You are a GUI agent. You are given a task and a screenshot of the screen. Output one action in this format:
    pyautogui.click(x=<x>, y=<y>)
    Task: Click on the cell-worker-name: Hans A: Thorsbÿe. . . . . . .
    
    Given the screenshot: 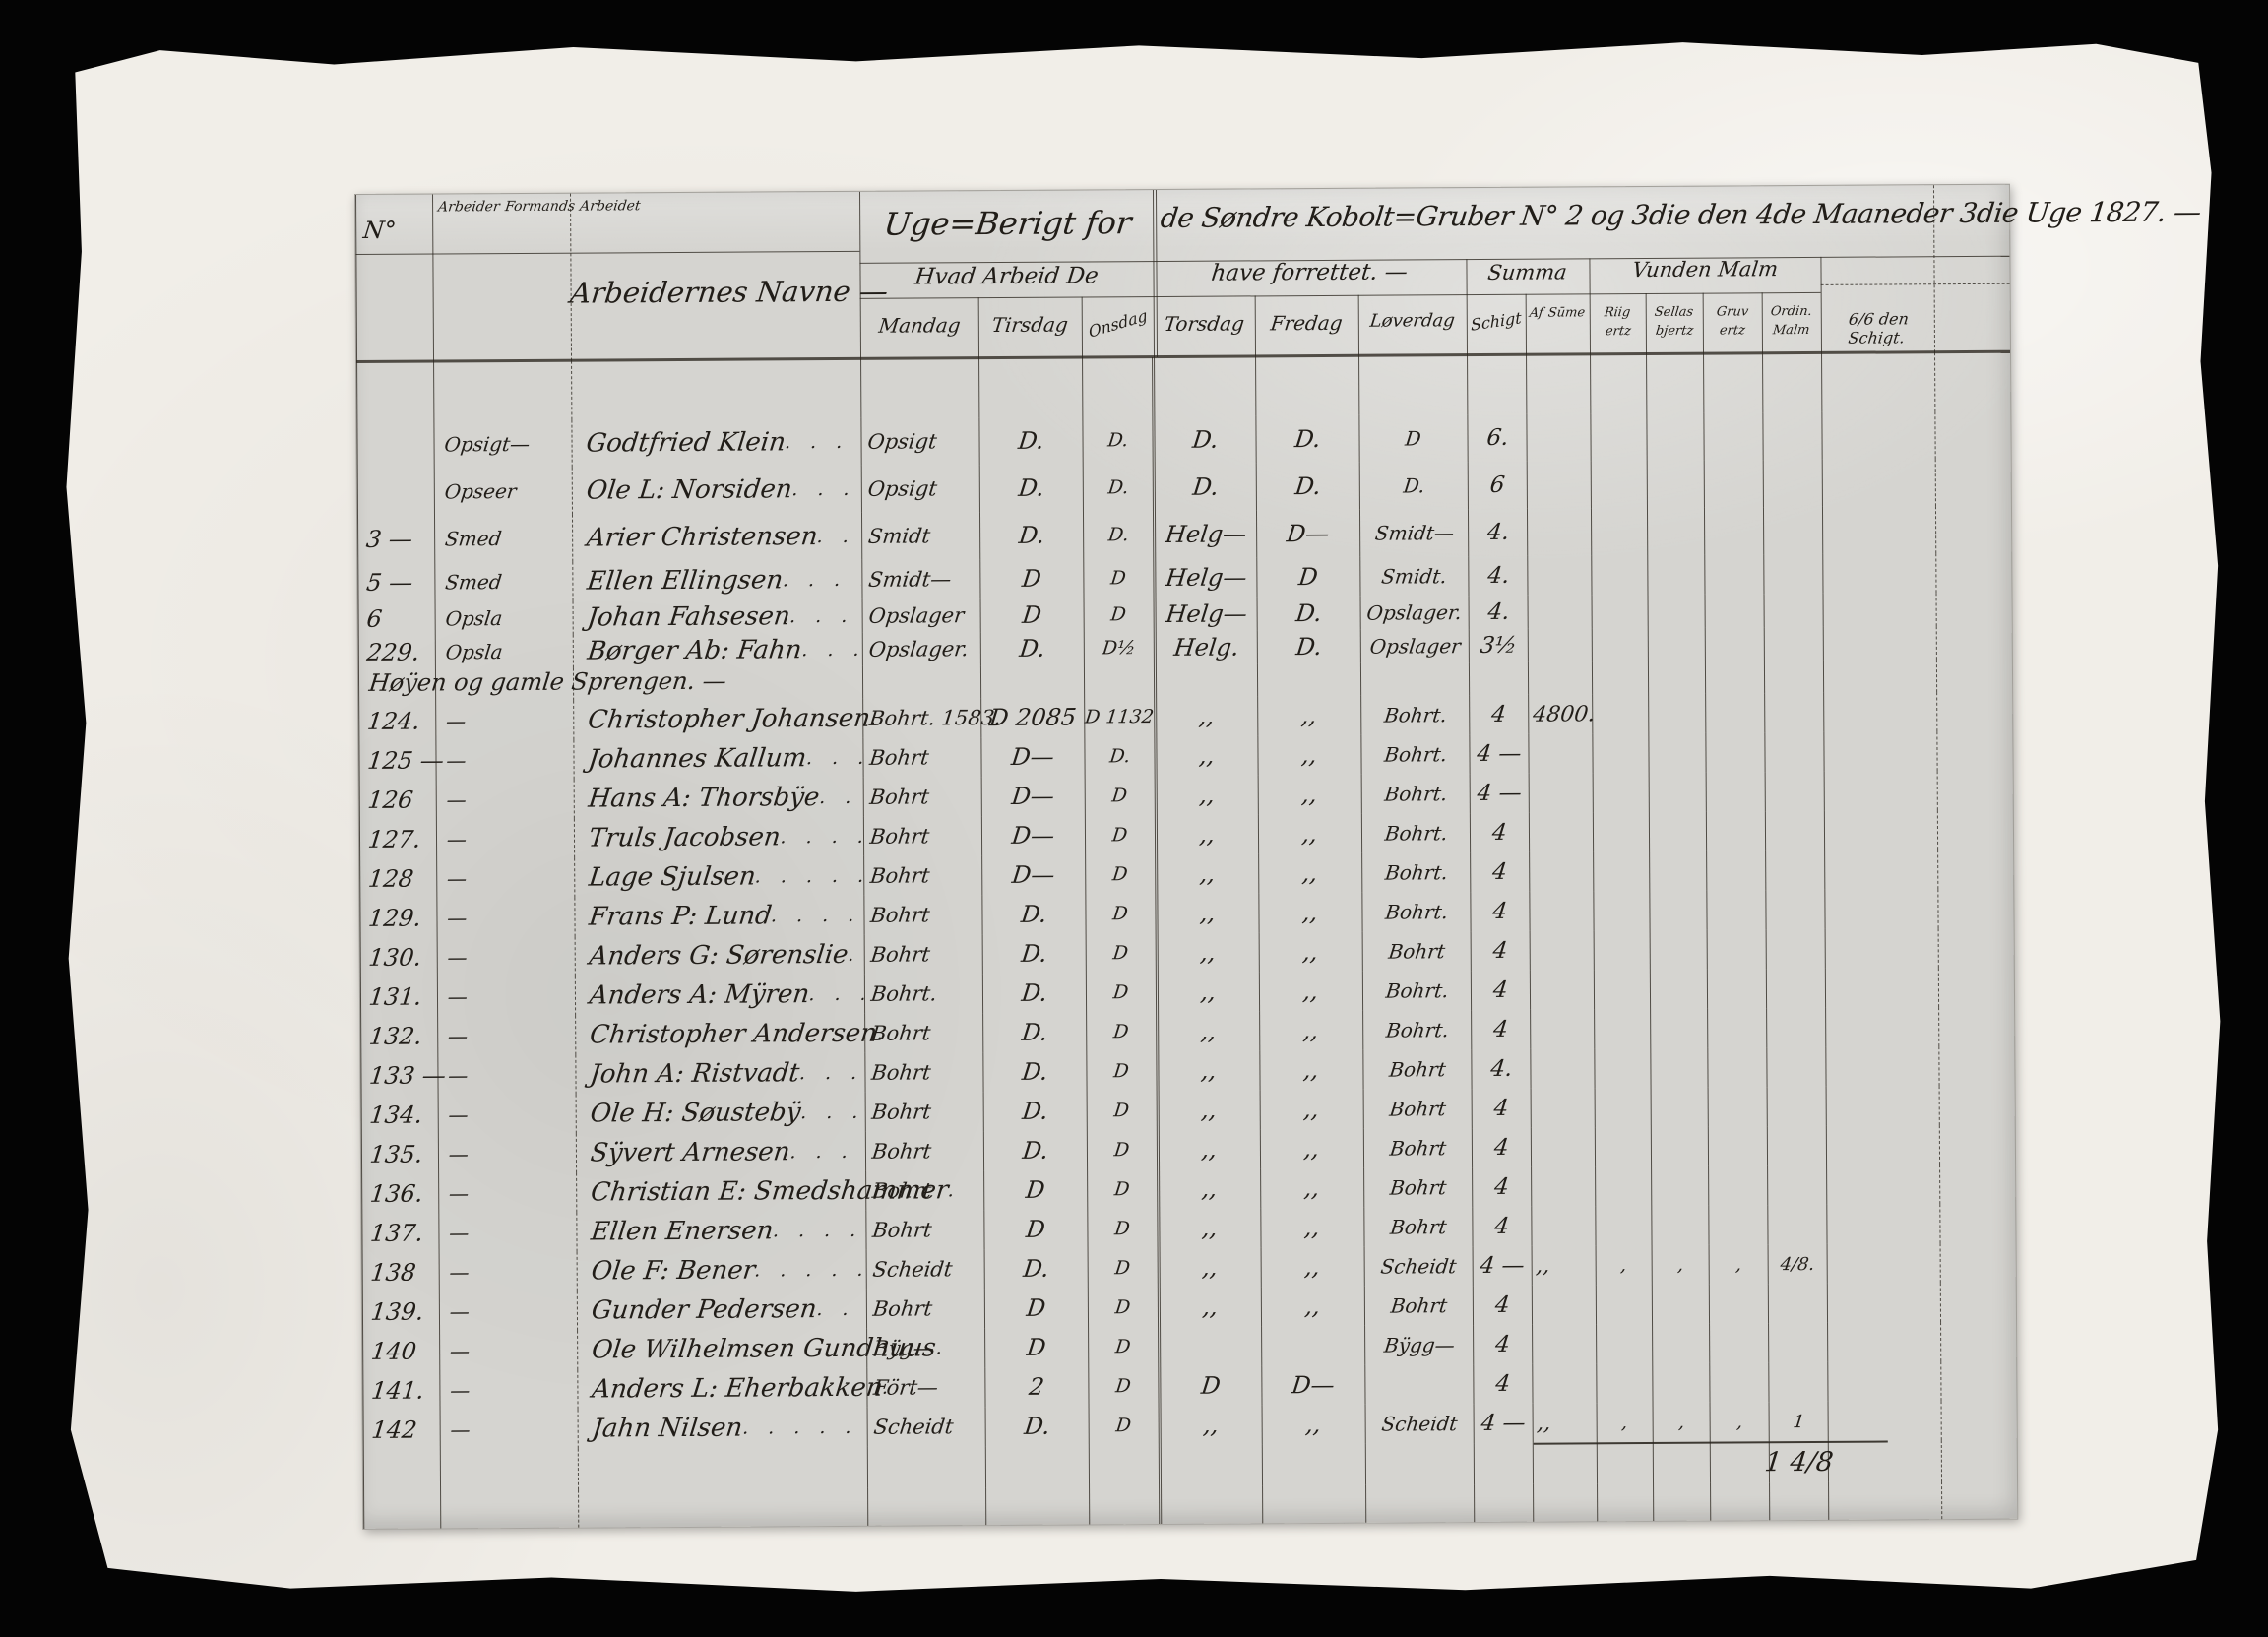 What is the action you would take?
    pyautogui.click(x=719, y=798)
    